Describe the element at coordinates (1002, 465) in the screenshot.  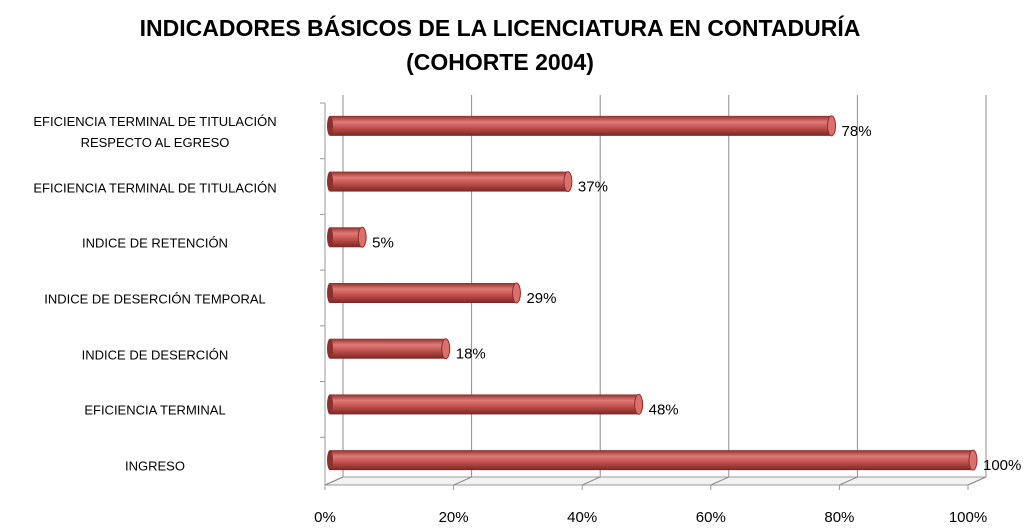
I see `data-label: 100%` at that location.